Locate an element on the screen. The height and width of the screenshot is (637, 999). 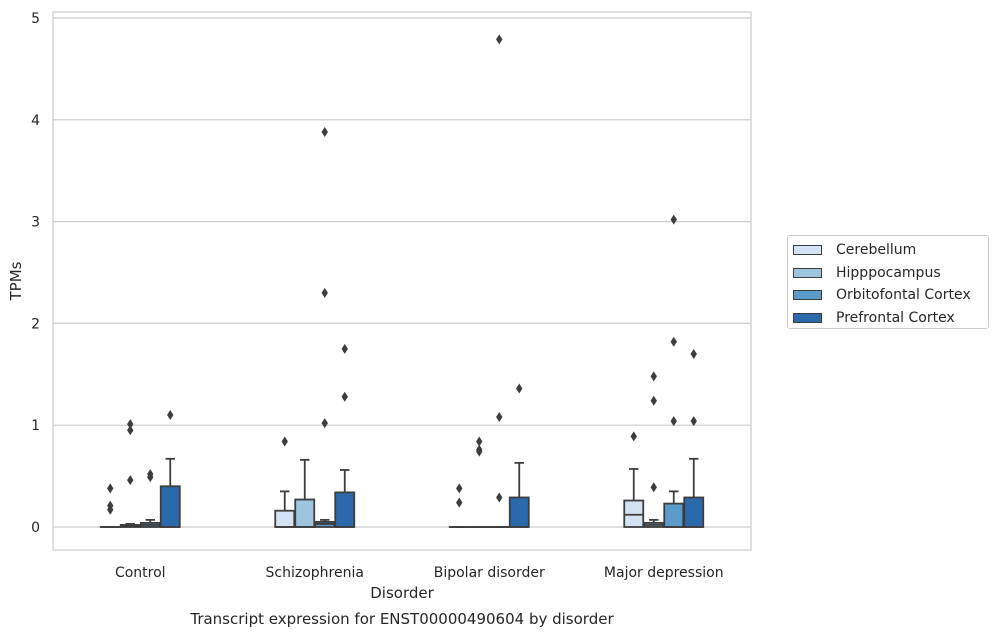
legend-label: Cerebellum is located at coordinates (876, 250).